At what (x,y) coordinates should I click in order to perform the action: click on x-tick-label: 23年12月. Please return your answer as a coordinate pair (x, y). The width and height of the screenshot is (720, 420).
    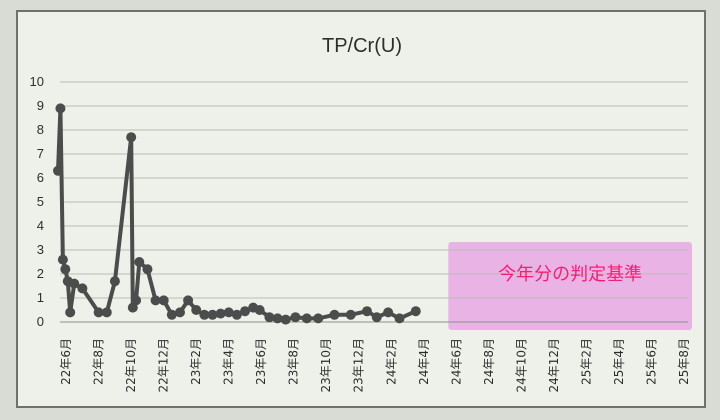
    Looking at the image, I should click on (359, 365).